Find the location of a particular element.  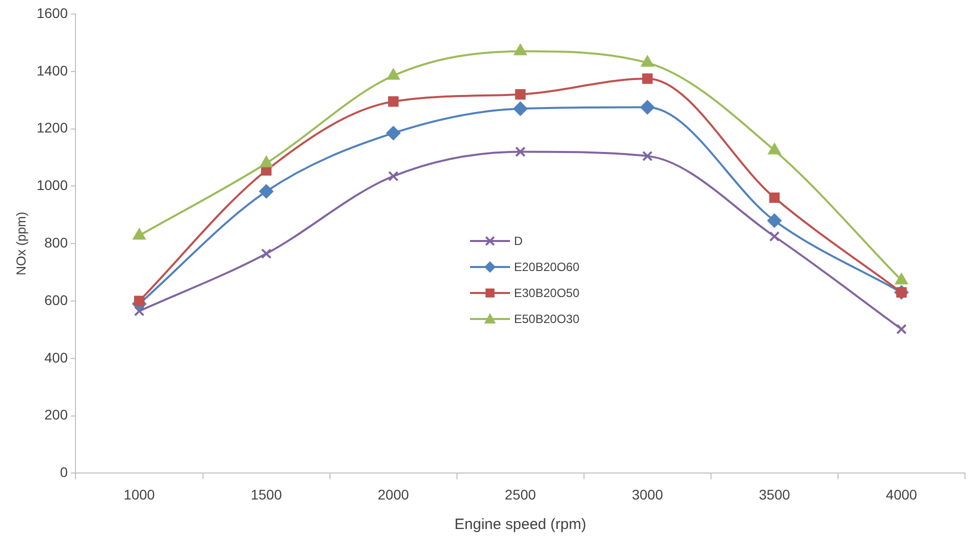

legend-label: E30B20O50 is located at coordinates (547, 293).